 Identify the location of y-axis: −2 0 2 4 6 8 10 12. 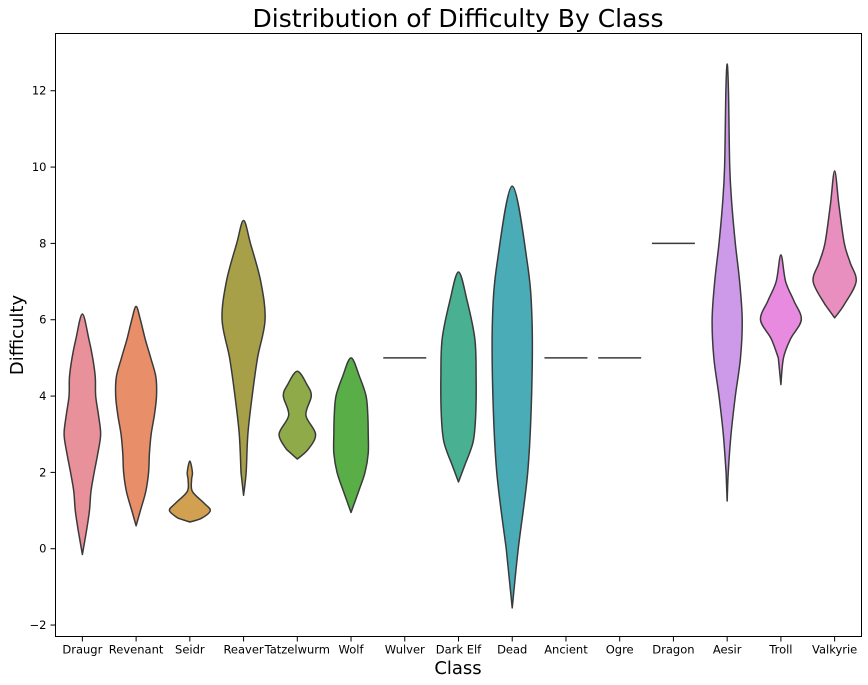
(43, 358).